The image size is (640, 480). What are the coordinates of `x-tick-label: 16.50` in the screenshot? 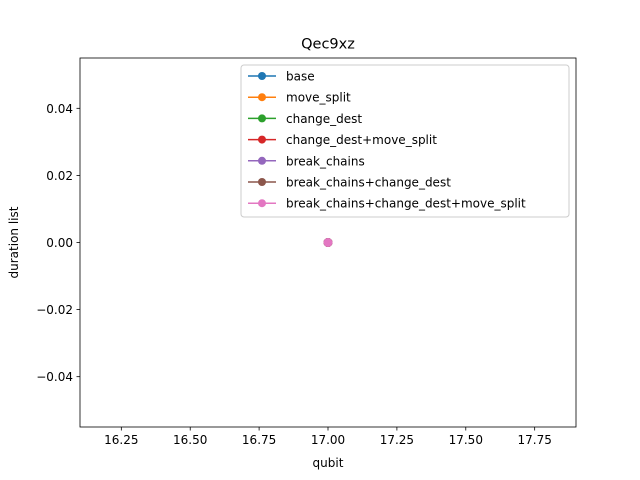 It's located at (190, 440).